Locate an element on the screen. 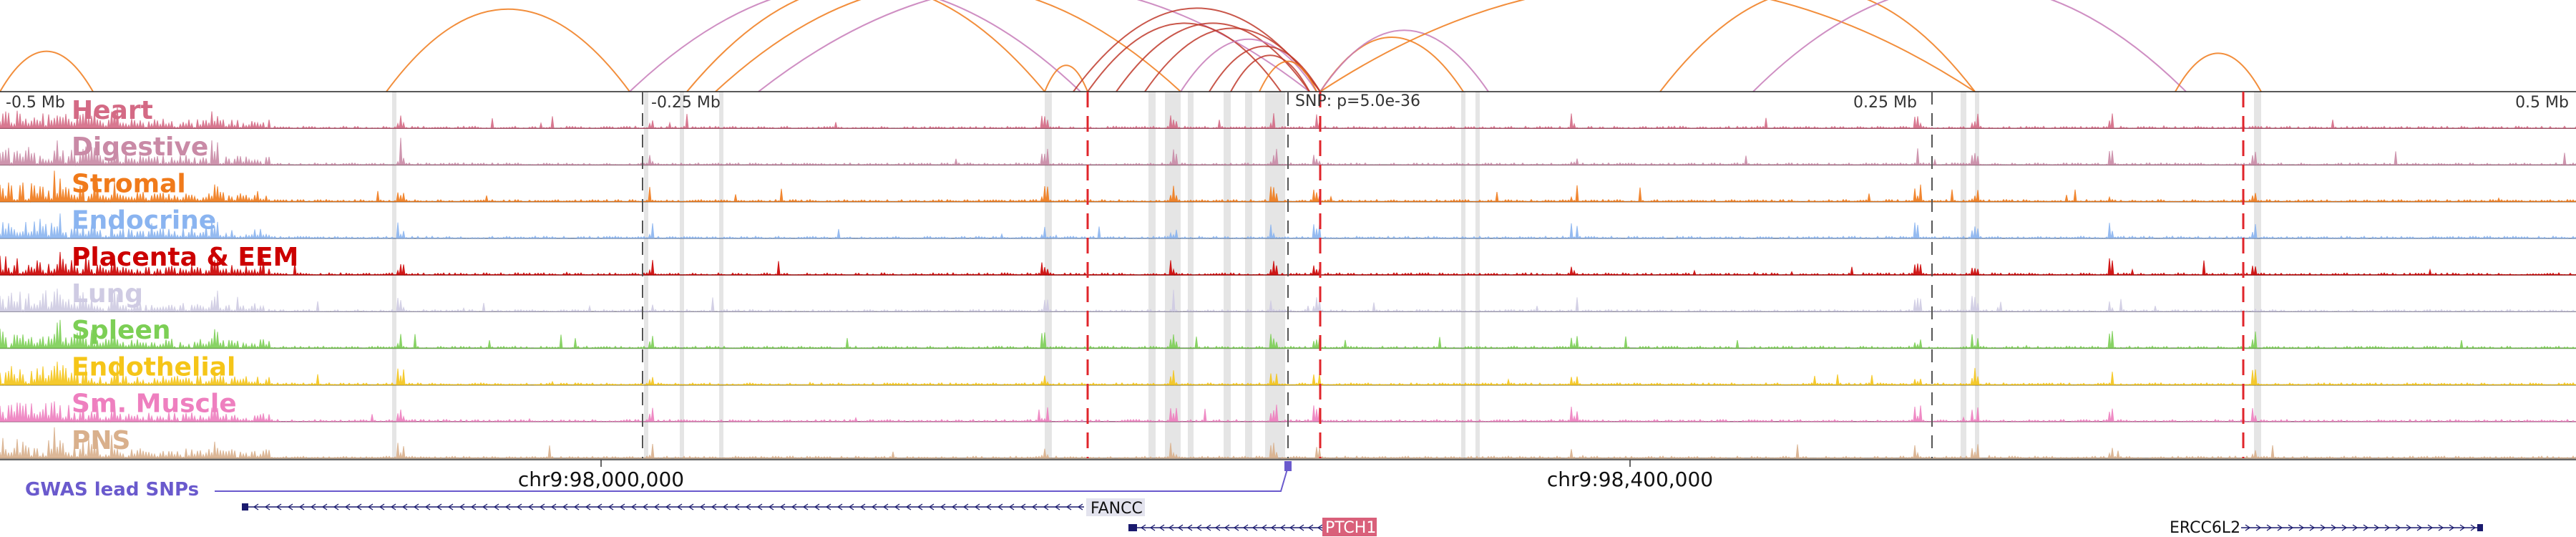  track-endothelial is located at coordinates (1288, 374).